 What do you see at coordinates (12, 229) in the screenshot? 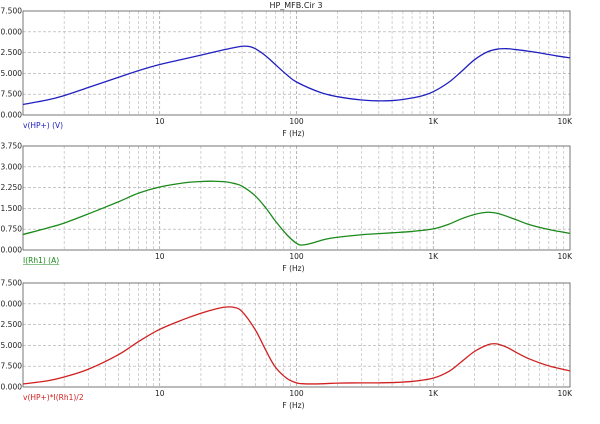
I see `y-tick-label: 0.750` at bounding box center [12, 229].